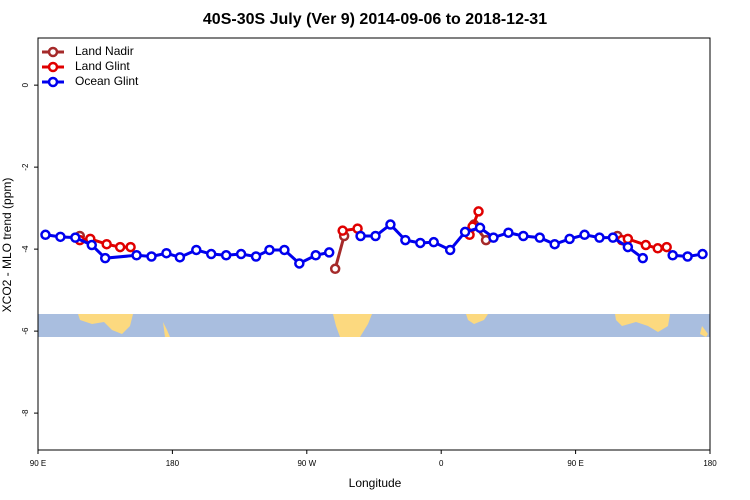 The image size is (750, 500). Describe the element at coordinates (374, 325) in the screenshot. I see `map-strip` at that location.